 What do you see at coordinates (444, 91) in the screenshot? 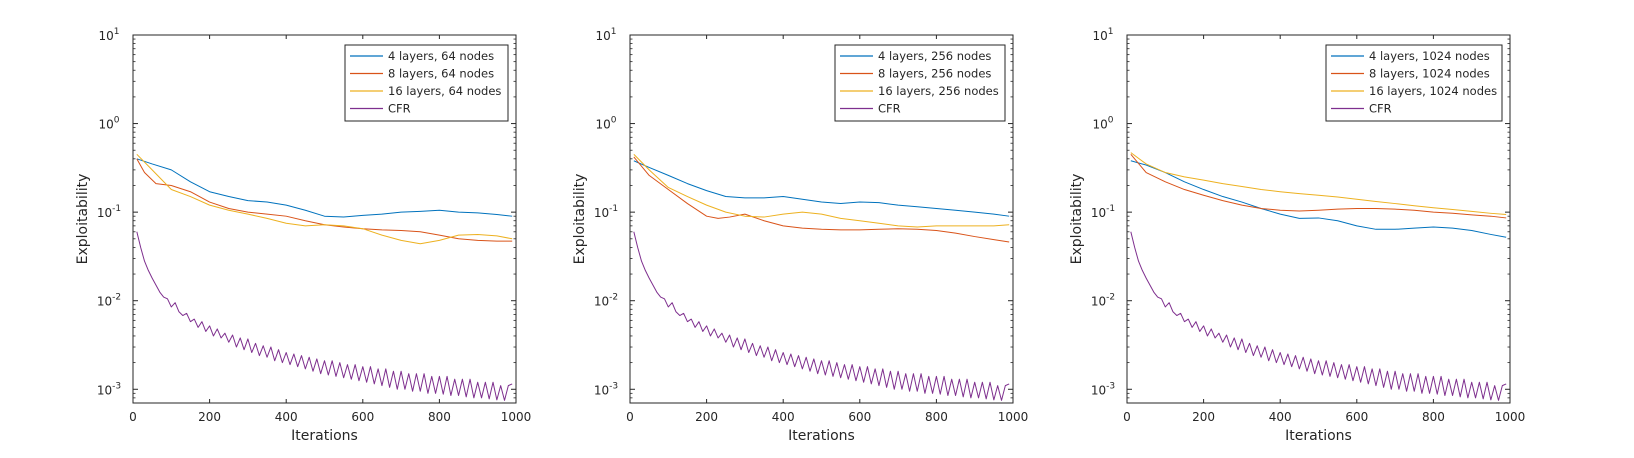
I see `legend-label-3: 16 layers, 64 nodes` at bounding box center [444, 91].